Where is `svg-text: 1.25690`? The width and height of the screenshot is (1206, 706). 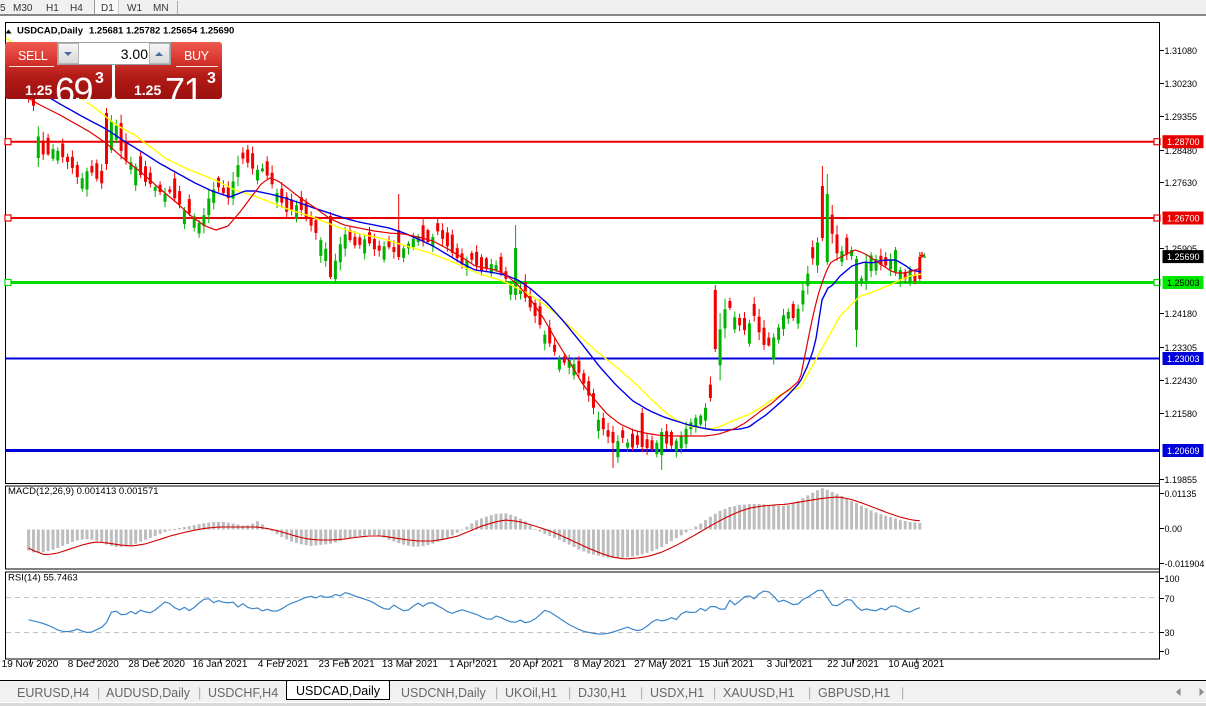 svg-text: 1.25690 is located at coordinates (1183, 257).